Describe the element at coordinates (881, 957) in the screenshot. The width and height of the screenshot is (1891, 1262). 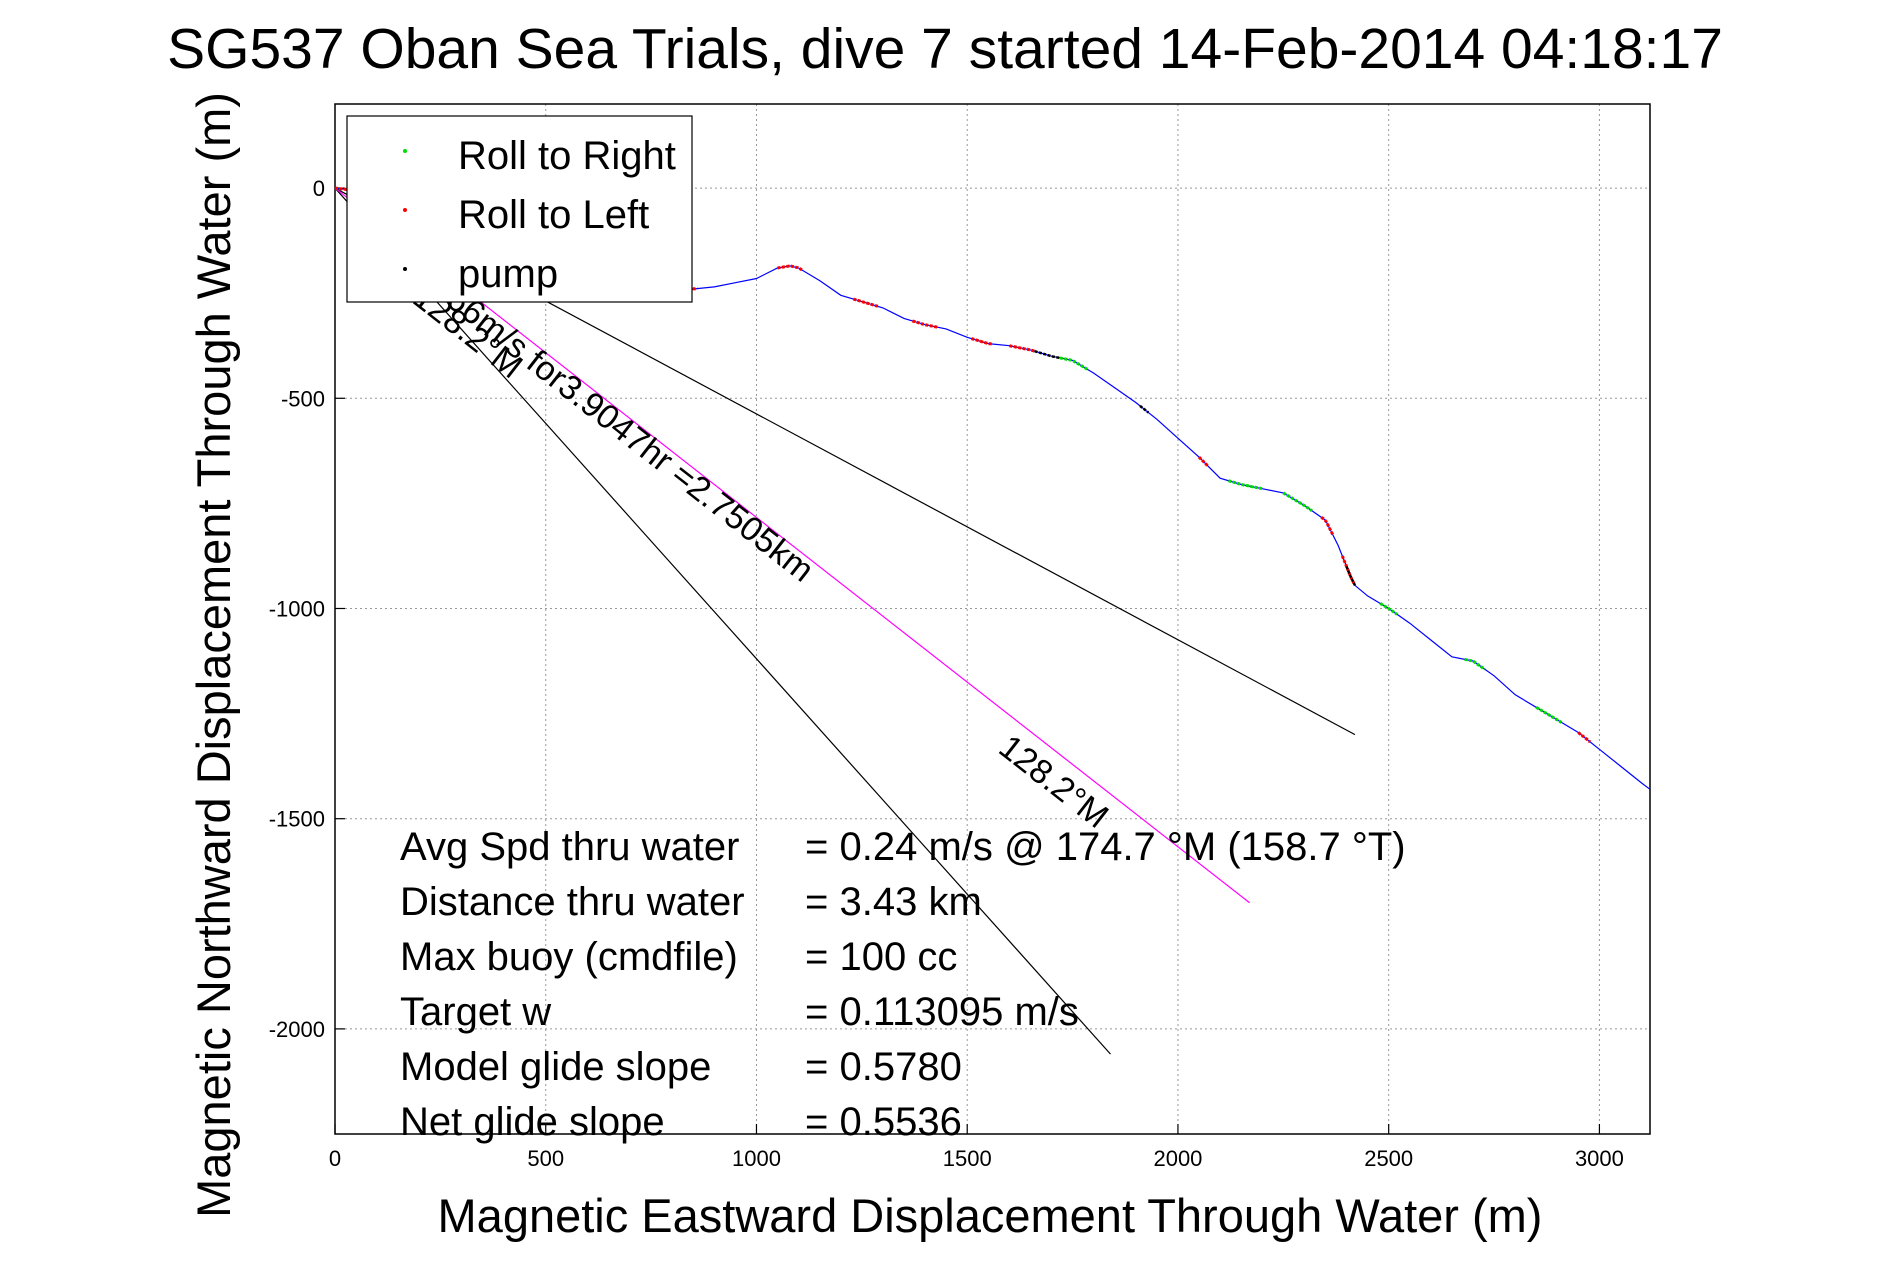
I see `stat-value: = 100 cc` at that location.